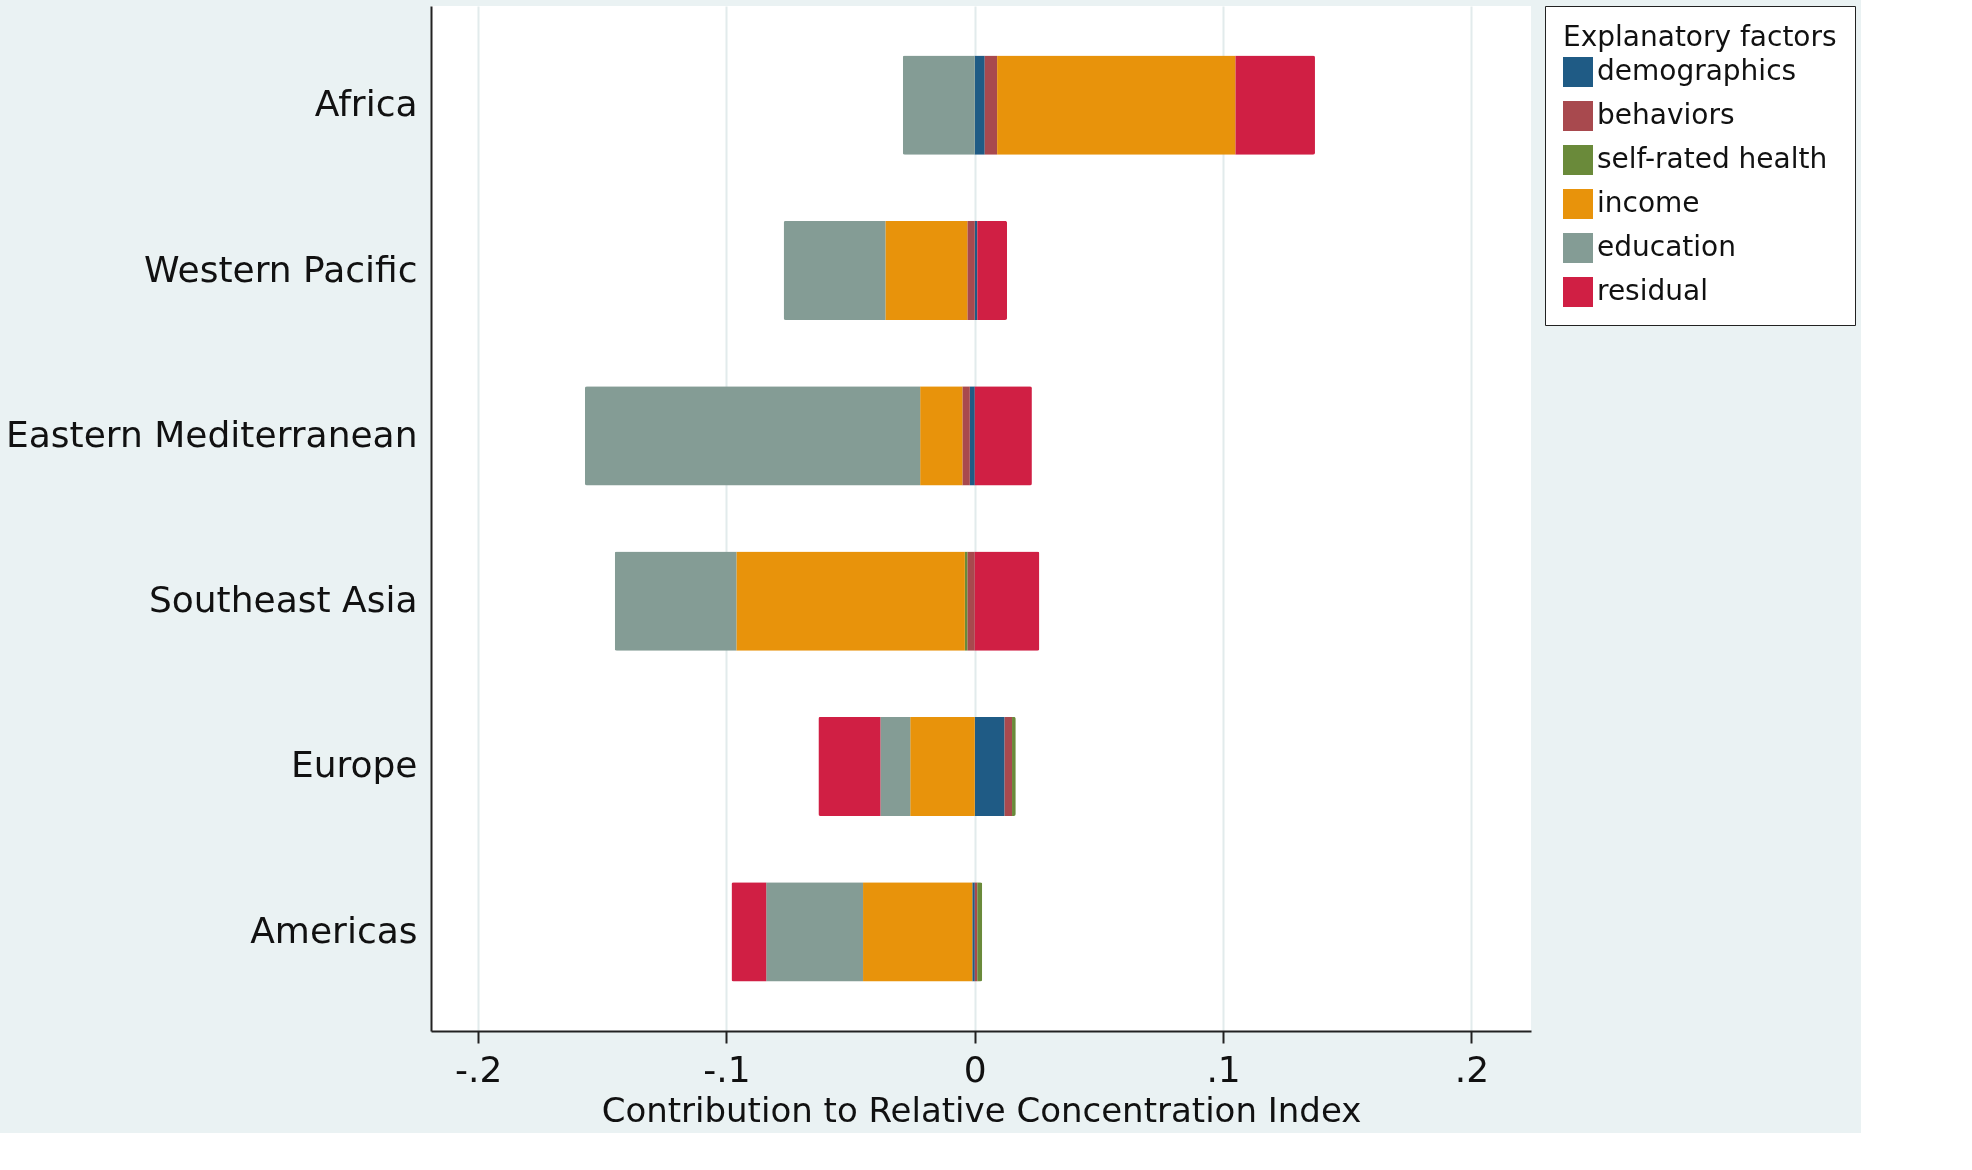  What do you see at coordinates (981, 1109) in the screenshot?
I see `x-axis-title: Contribution to Relative Concentration Index` at bounding box center [981, 1109].